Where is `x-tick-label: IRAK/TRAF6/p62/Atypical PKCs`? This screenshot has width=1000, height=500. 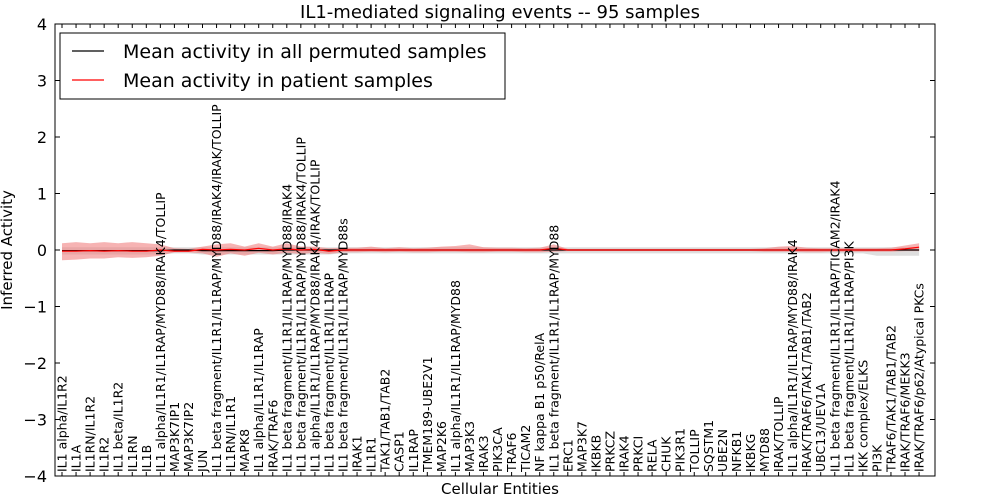
x-tick-label: IRAK/TRAF6/p62/Atypical PKCs is located at coordinates (919, 377).